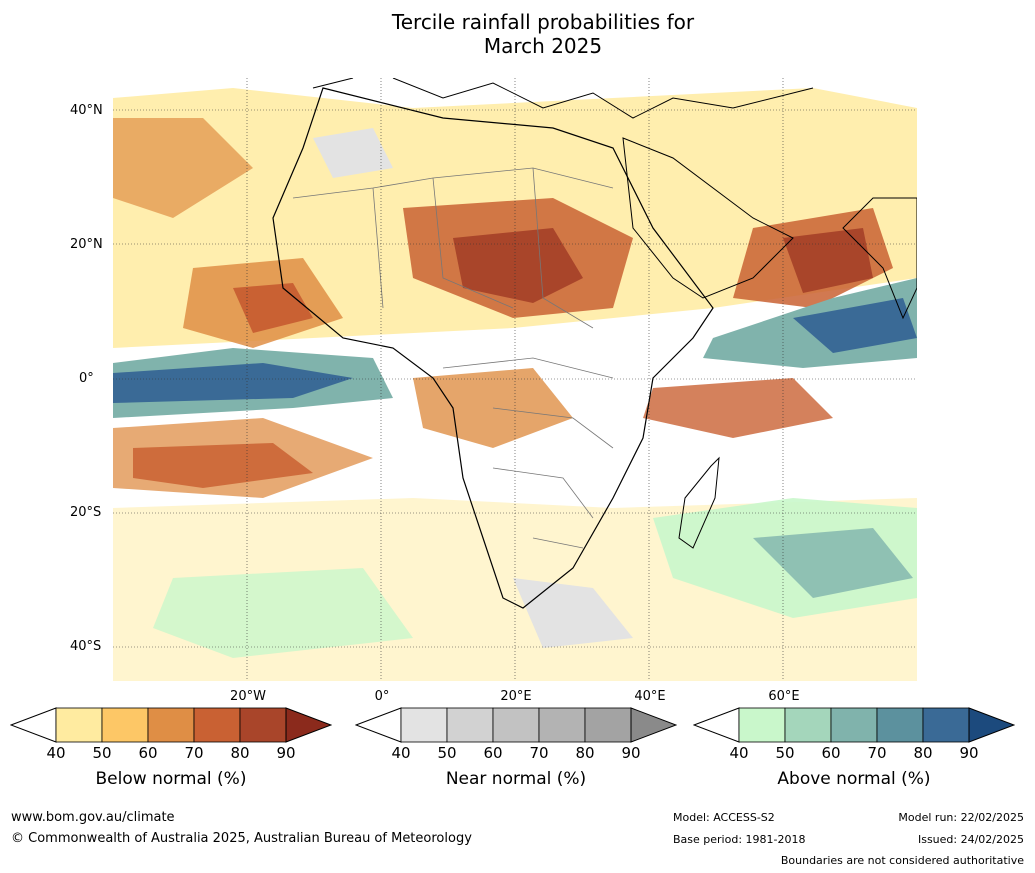 The width and height of the screenshot is (1035, 873). What do you see at coordinates (585, 753) in the screenshot?
I see `near-tick-80: 80` at bounding box center [585, 753].